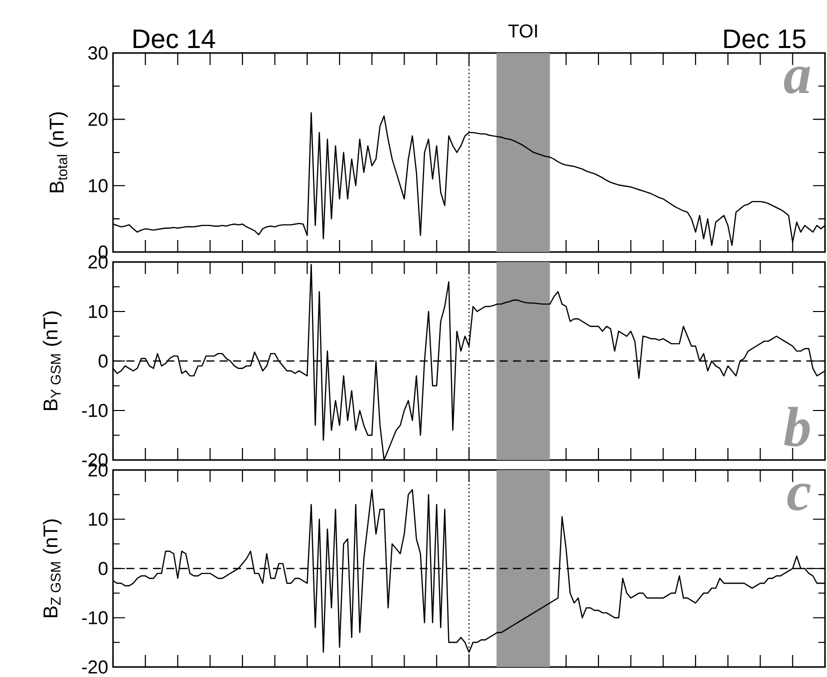 The width and height of the screenshot is (827, 677). Describe the element at coordinates (98, 53) in the screenshot. I see `y-tick-label: 30` at that location.